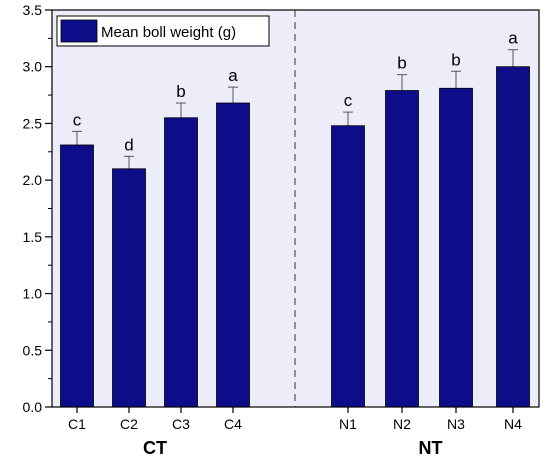 The image size is (546, 465). What do you see at coordinates (293, 448) in the screenshot?
I see `group-labels: CT NT` at bounding box center [293, 448].